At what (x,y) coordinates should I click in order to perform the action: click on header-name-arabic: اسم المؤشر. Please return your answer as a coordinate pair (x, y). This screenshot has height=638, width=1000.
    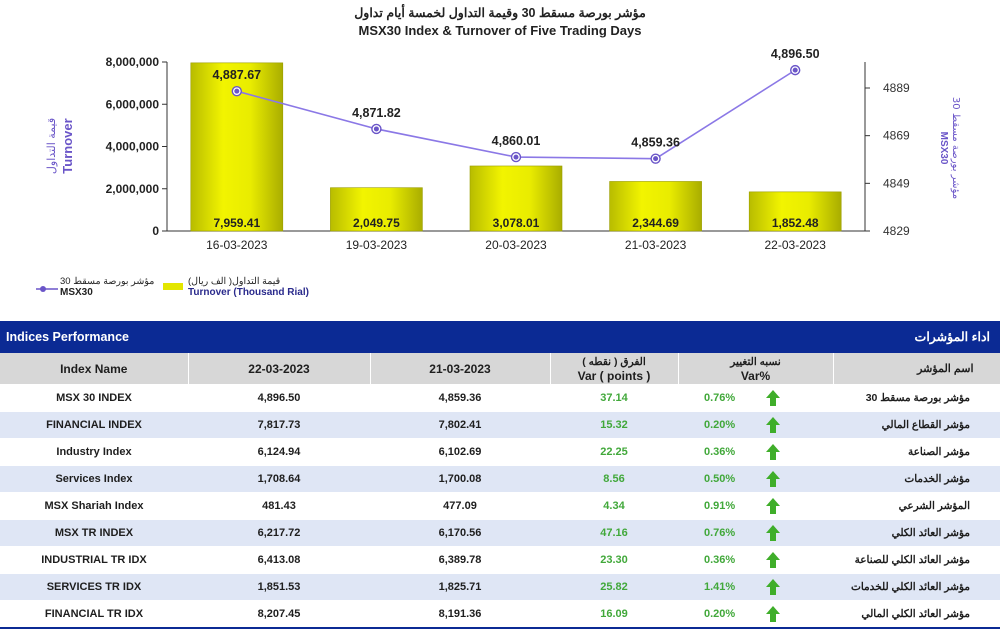
    Looking at the image, I should click on (916, 369).